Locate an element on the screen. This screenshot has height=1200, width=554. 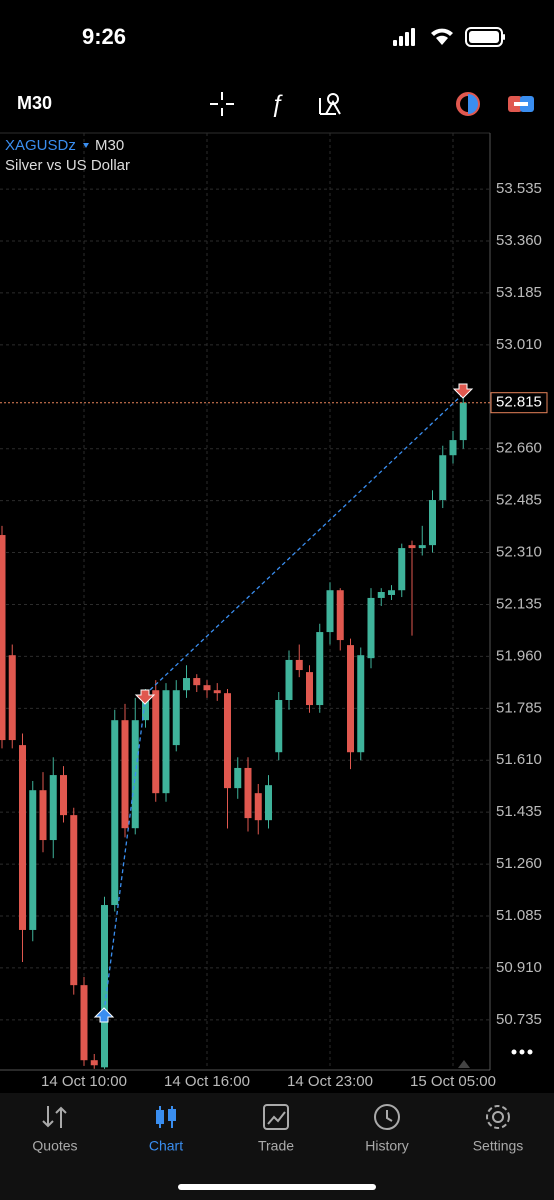
symbol-dropdown is located at coordinates (86, 145).